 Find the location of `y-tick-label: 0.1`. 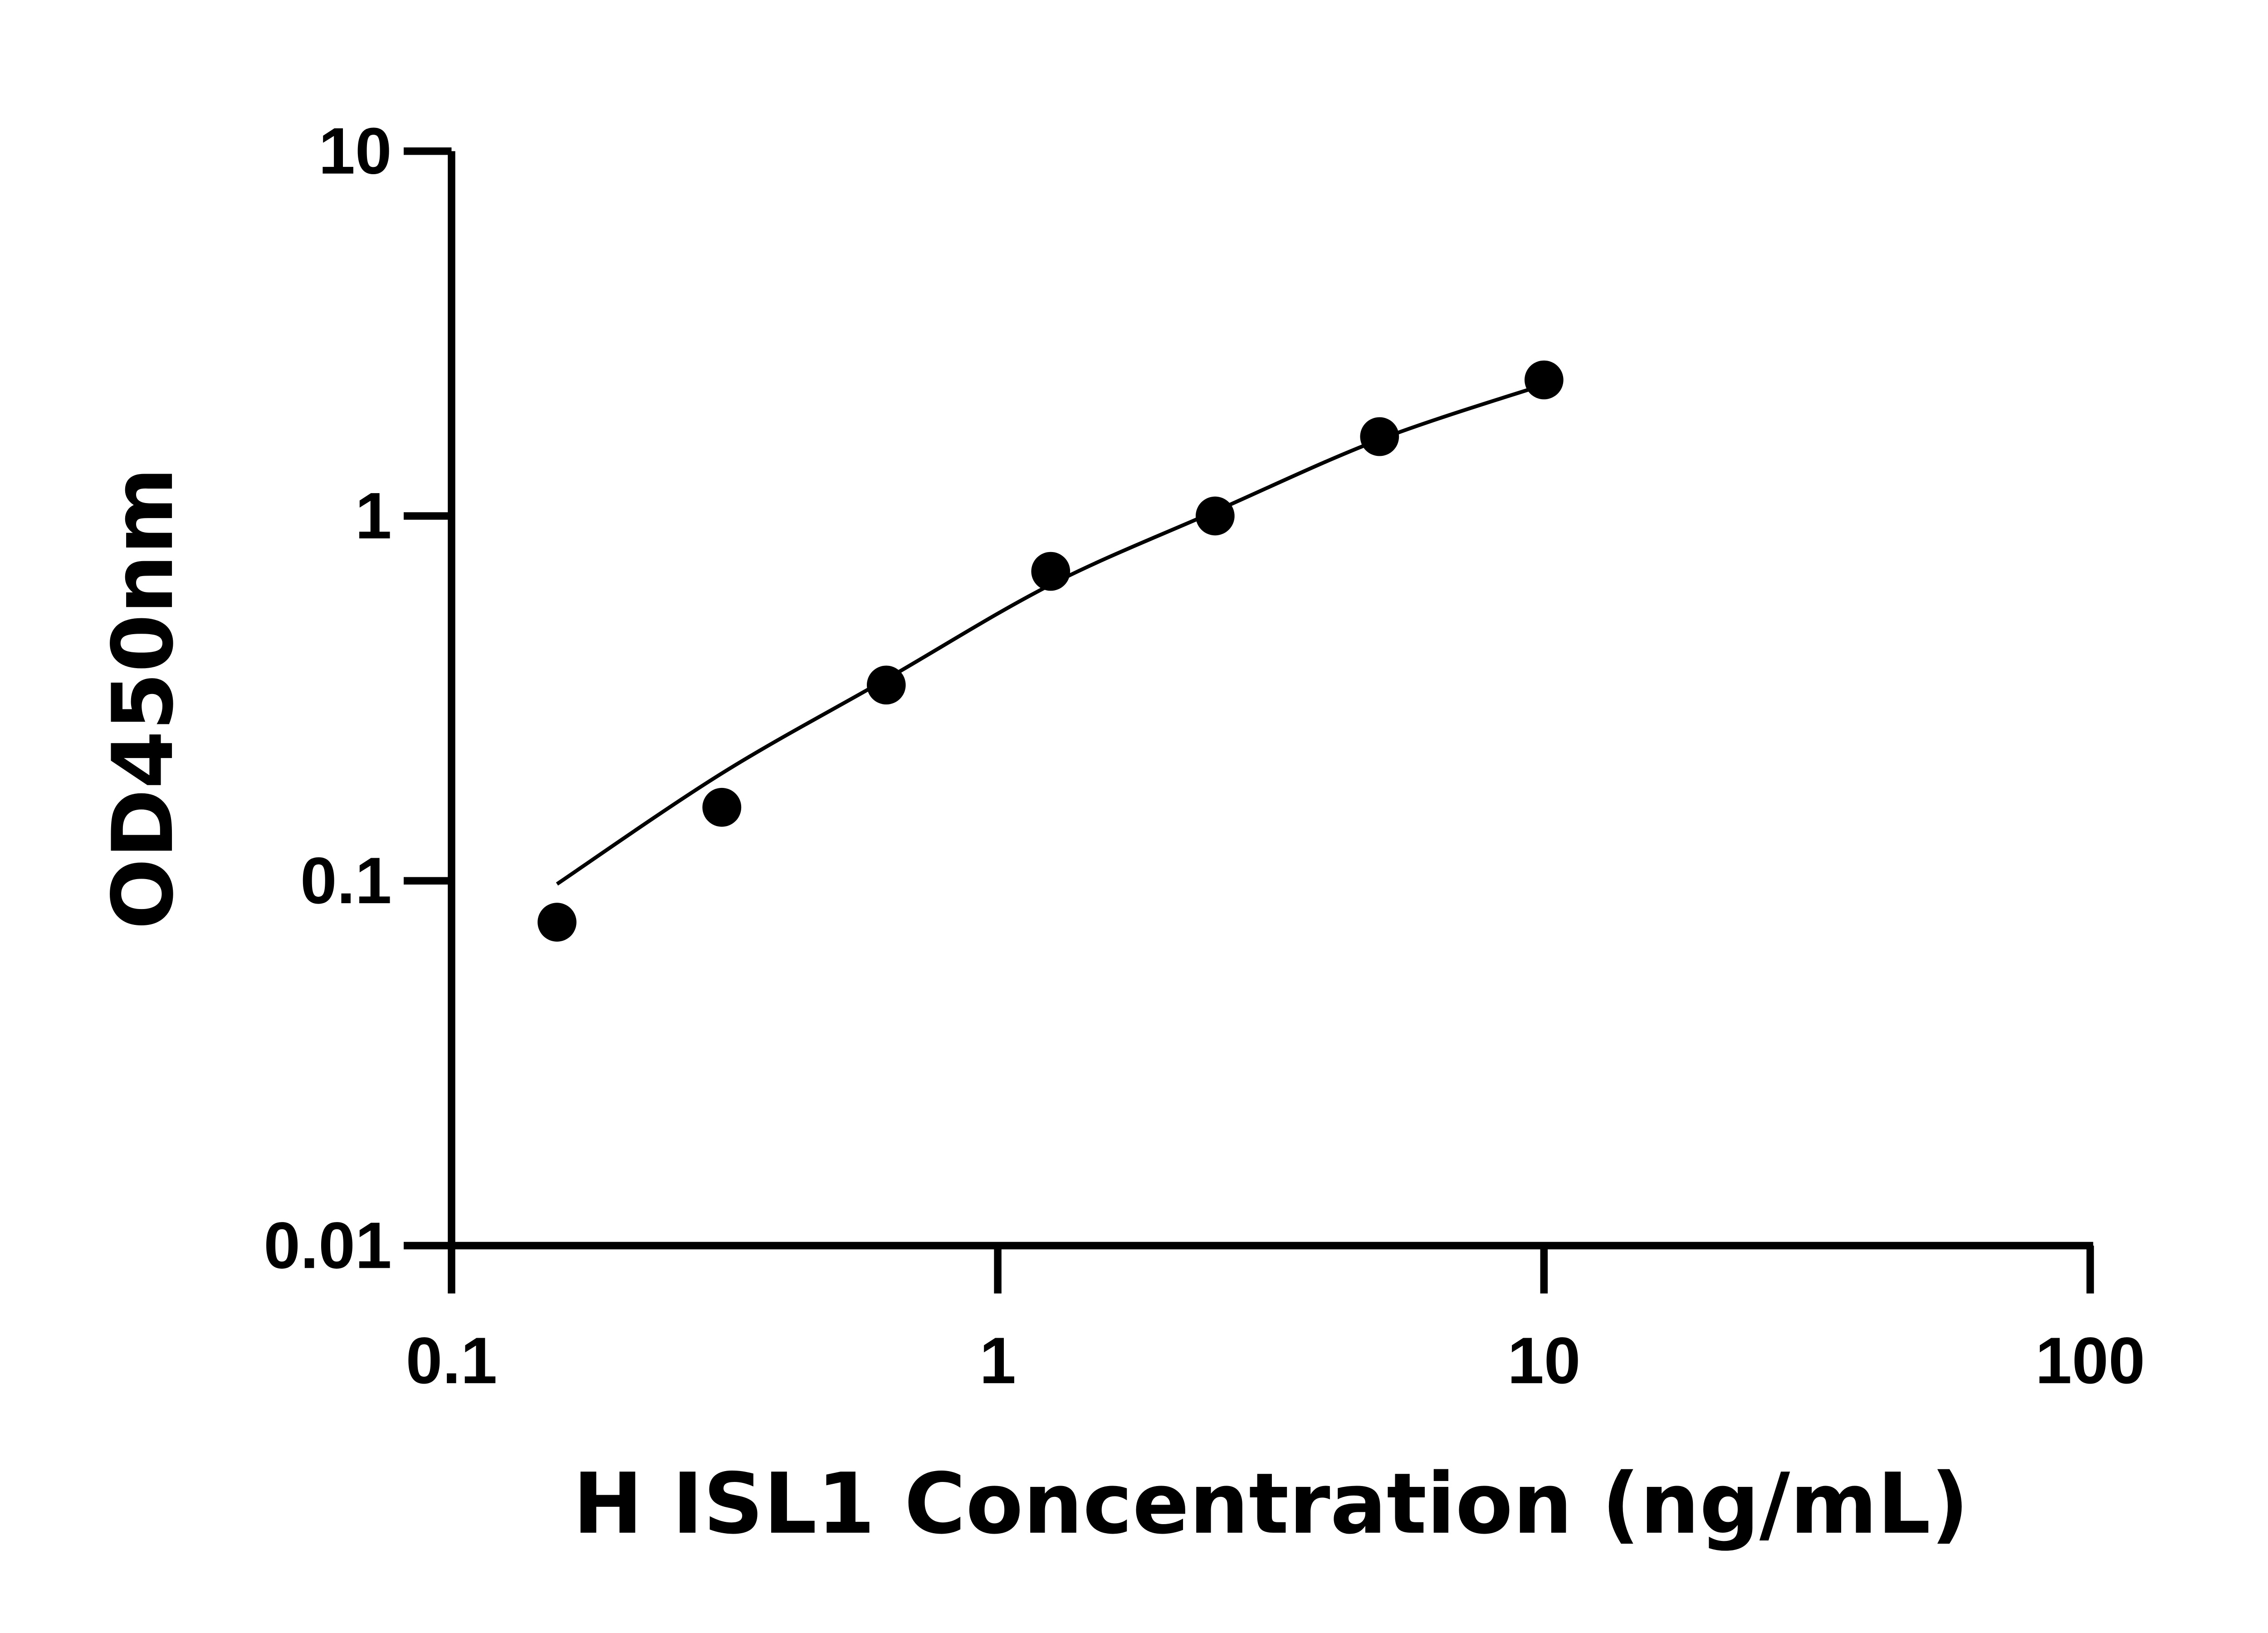

y-tick-label: 0.1 is located at coordinates (346, 880).